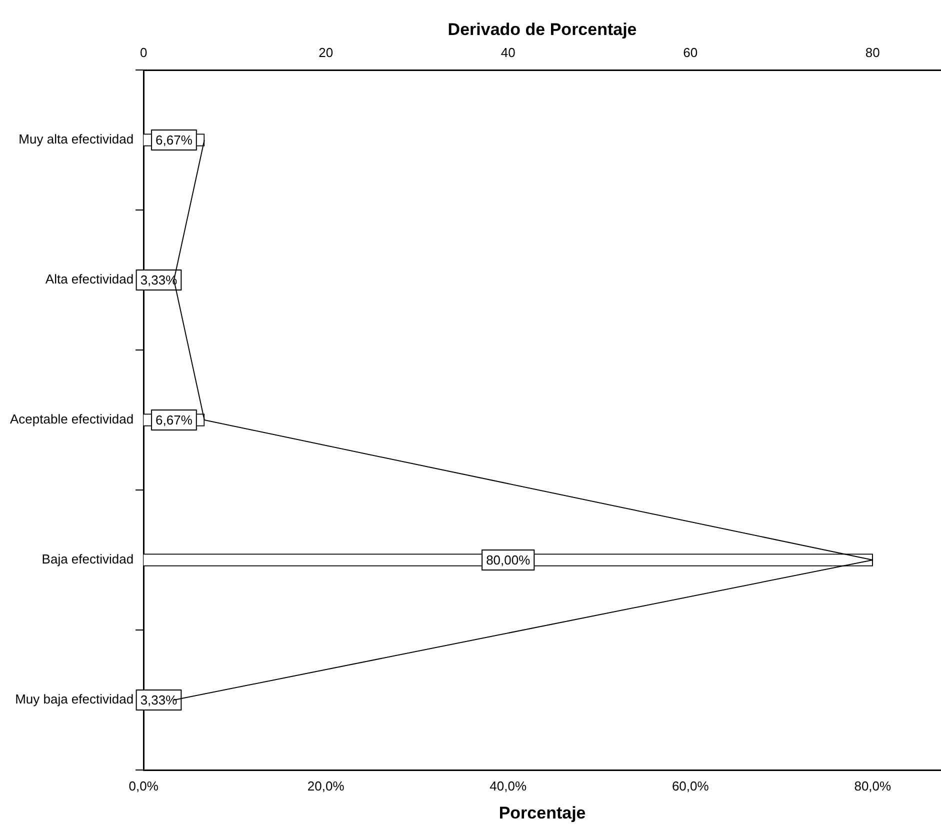 The width and height of the screenshot is (941, 836). I want to click on x2-axis-title: Derivado de Porcentaje, so click(542, 29).